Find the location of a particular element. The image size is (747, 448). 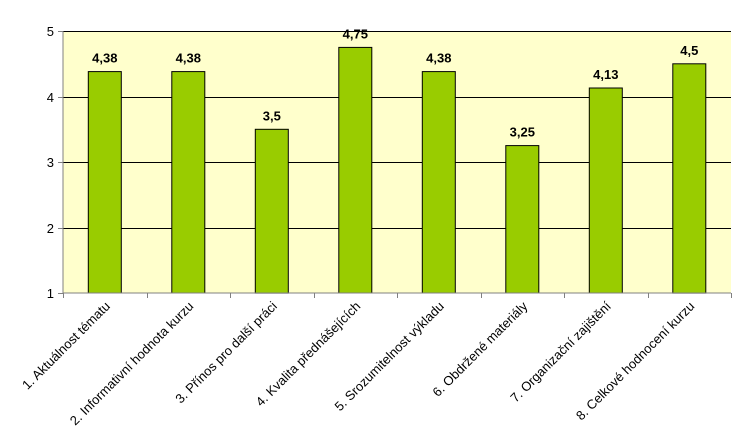

data-label: 4,5 is located at coordinates (689, 50).